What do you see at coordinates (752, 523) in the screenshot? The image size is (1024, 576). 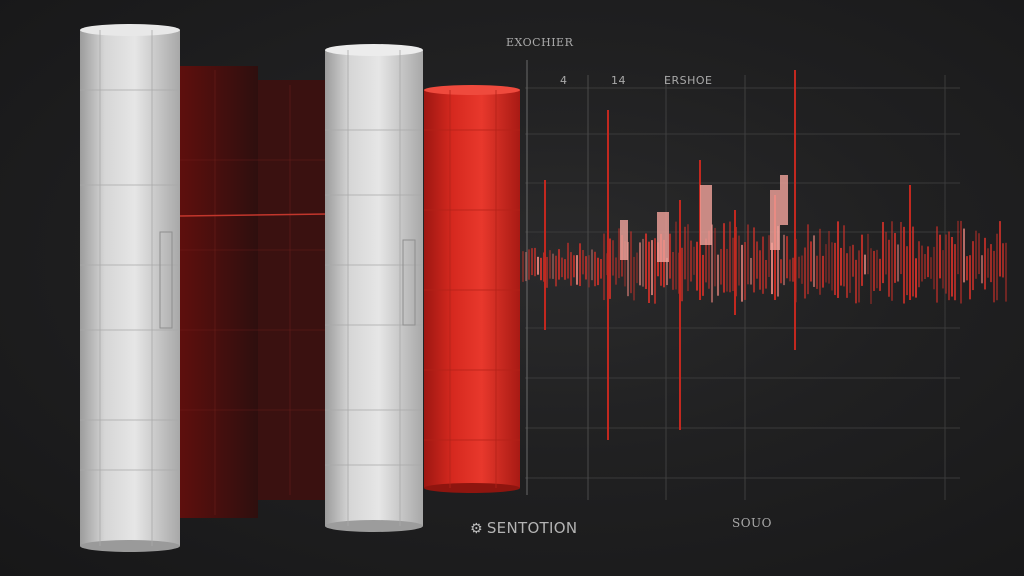 I see `bottom-right-label: SOUO` at bounding box center [752, 523].